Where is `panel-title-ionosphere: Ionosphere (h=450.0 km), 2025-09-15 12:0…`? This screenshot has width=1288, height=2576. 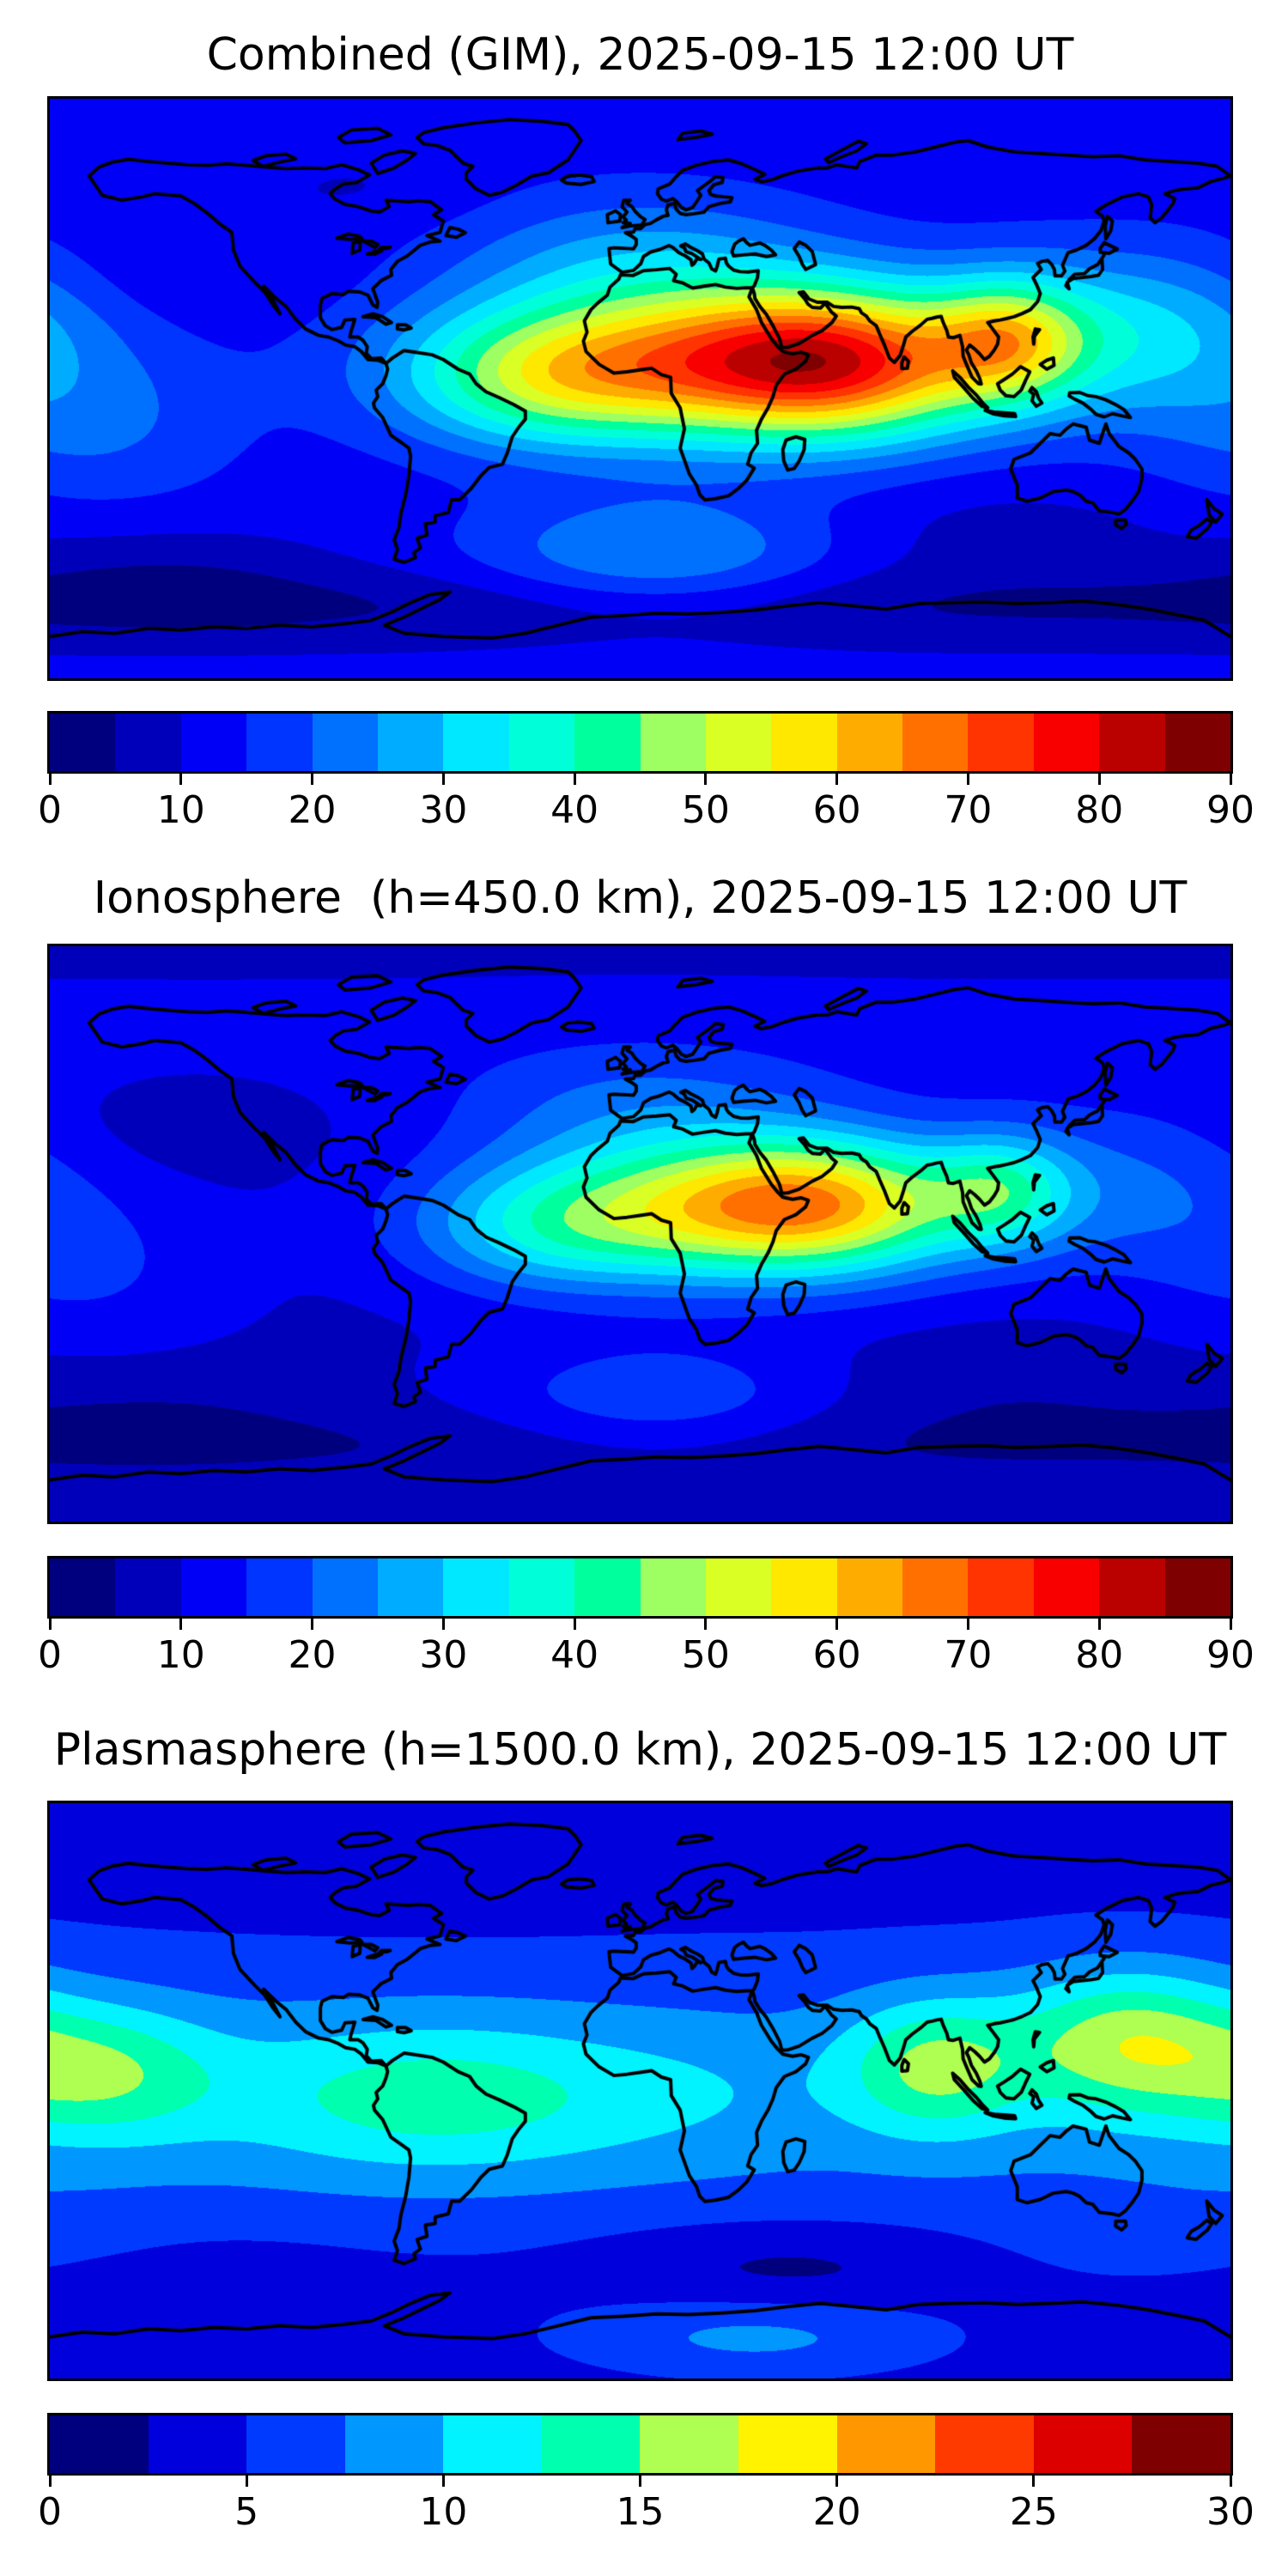
panel-title-ionosphere: Ionosphere (h=450.0 km), 2025-09-15 12:0… is located at coordinates (640, 898).